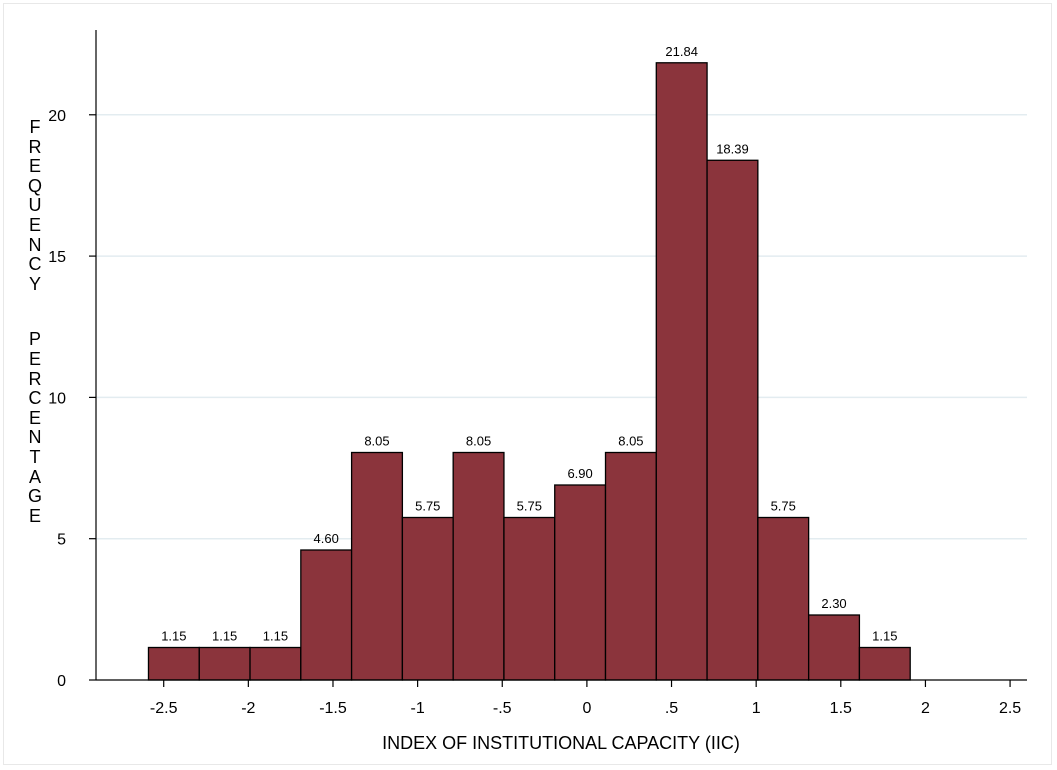 This screenshot has height=770, width=1057. What do you see at coordinates (671, 708) in the screenshot?
I see `x-tick-label: .5` at bounding box center [671, 708].